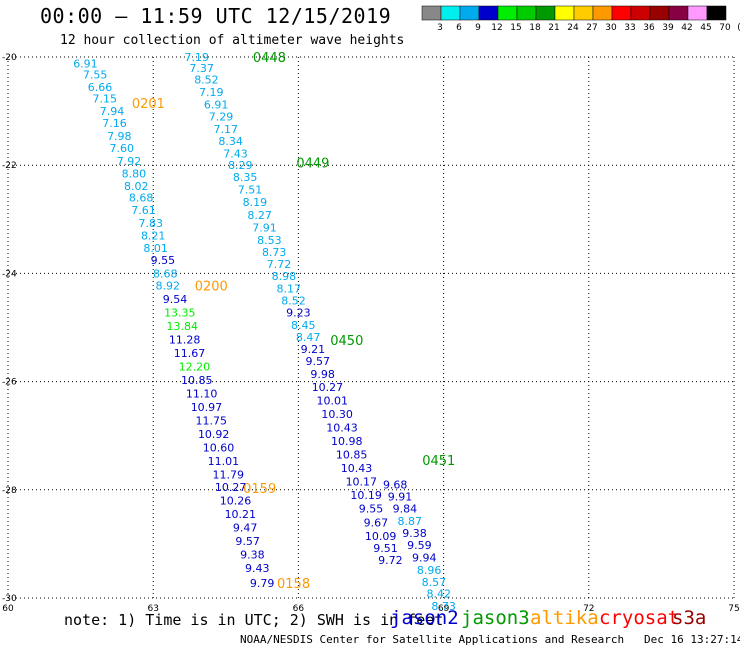 This screenshot has height=650, width=740. I want to click on pass-label: 0451, so click(438, 461).